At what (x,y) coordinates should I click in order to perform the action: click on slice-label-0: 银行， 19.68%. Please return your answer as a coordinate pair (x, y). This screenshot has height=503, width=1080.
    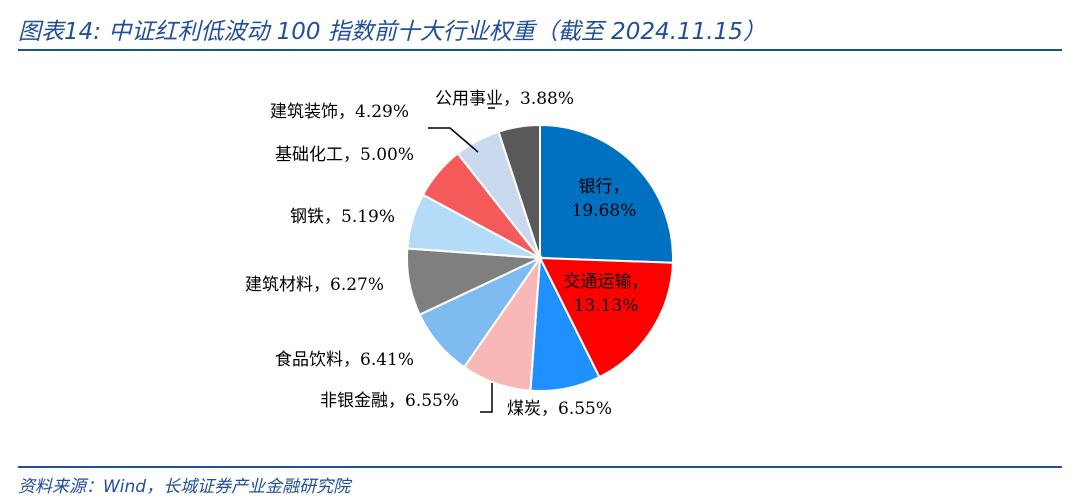
    Looking at the image, I should click on (604, 199).